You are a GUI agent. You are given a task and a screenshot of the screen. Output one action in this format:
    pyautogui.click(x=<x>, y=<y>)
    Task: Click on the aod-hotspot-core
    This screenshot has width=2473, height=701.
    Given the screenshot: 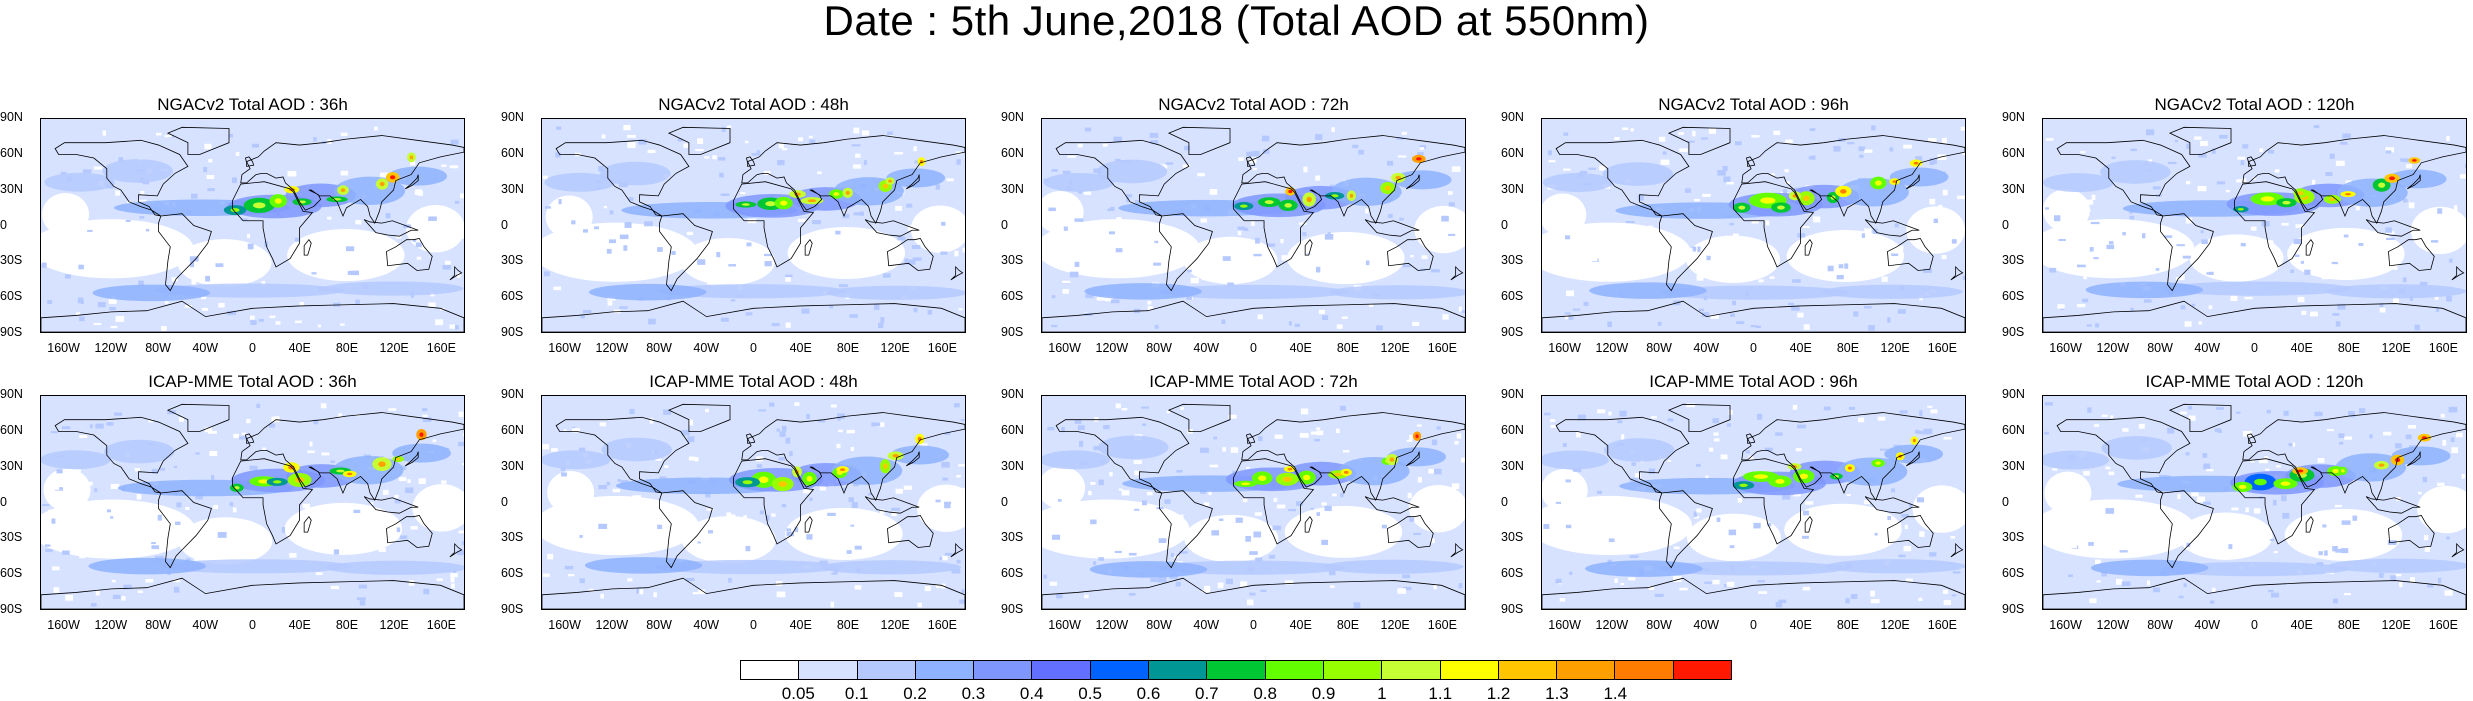 What is the action you would take?
    pyautogui.click(x=1244, y=206)
    